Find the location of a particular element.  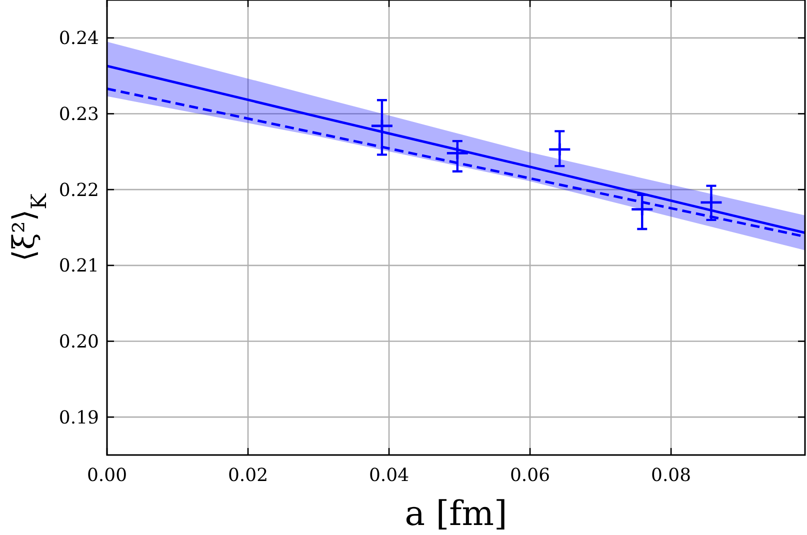

x-tick-label: 0.08 is located at coordinates (671, 475).